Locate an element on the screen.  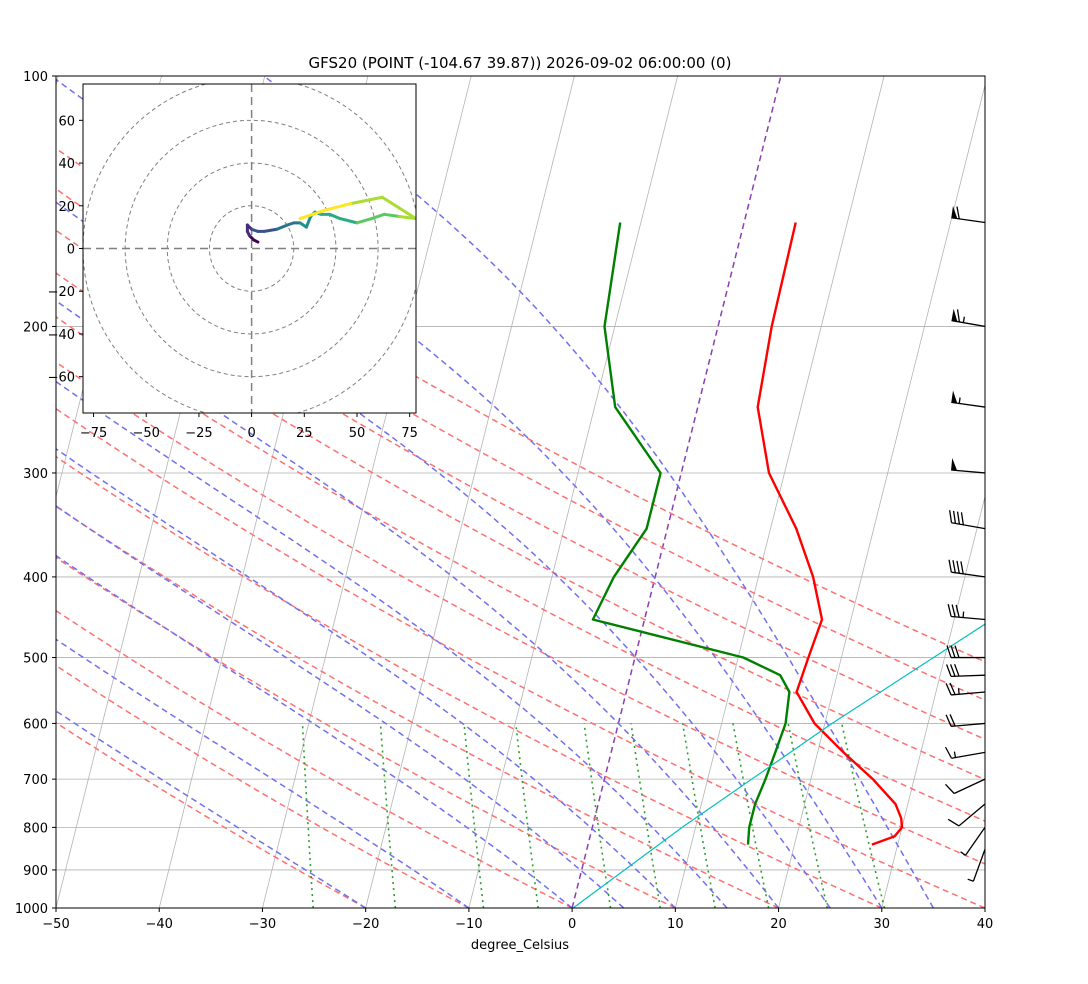
x-tick-label: −40 is located at coordinates (159, 924).